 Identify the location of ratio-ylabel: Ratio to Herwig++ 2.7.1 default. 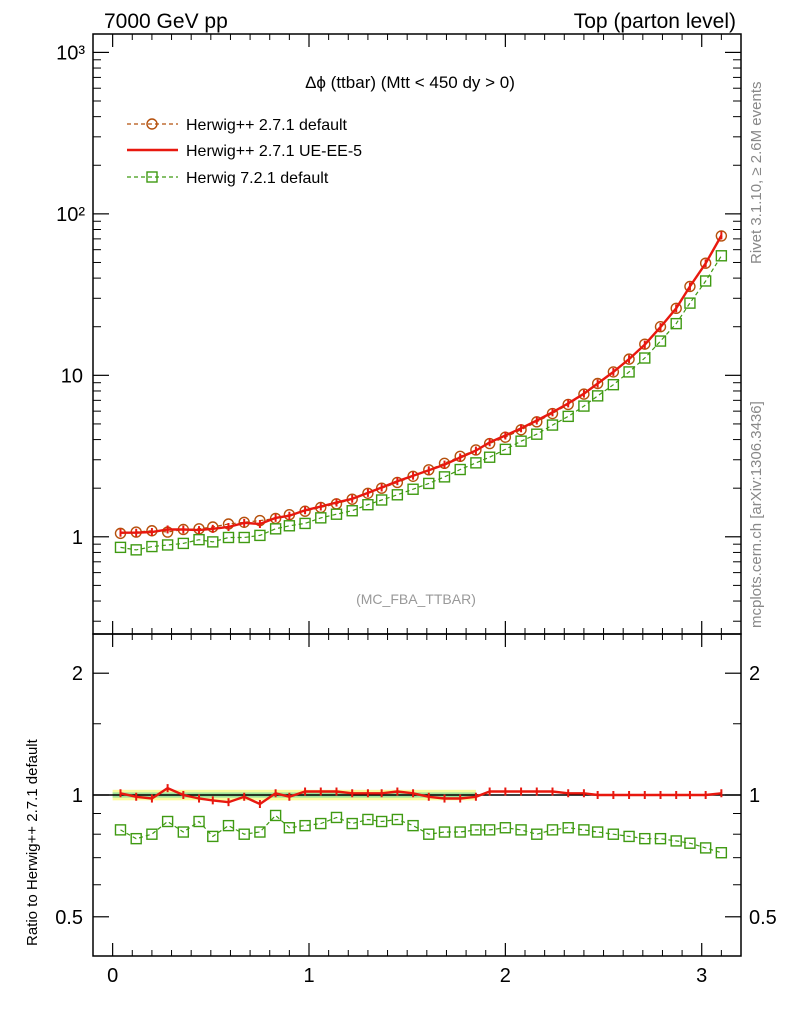
(32, 842).